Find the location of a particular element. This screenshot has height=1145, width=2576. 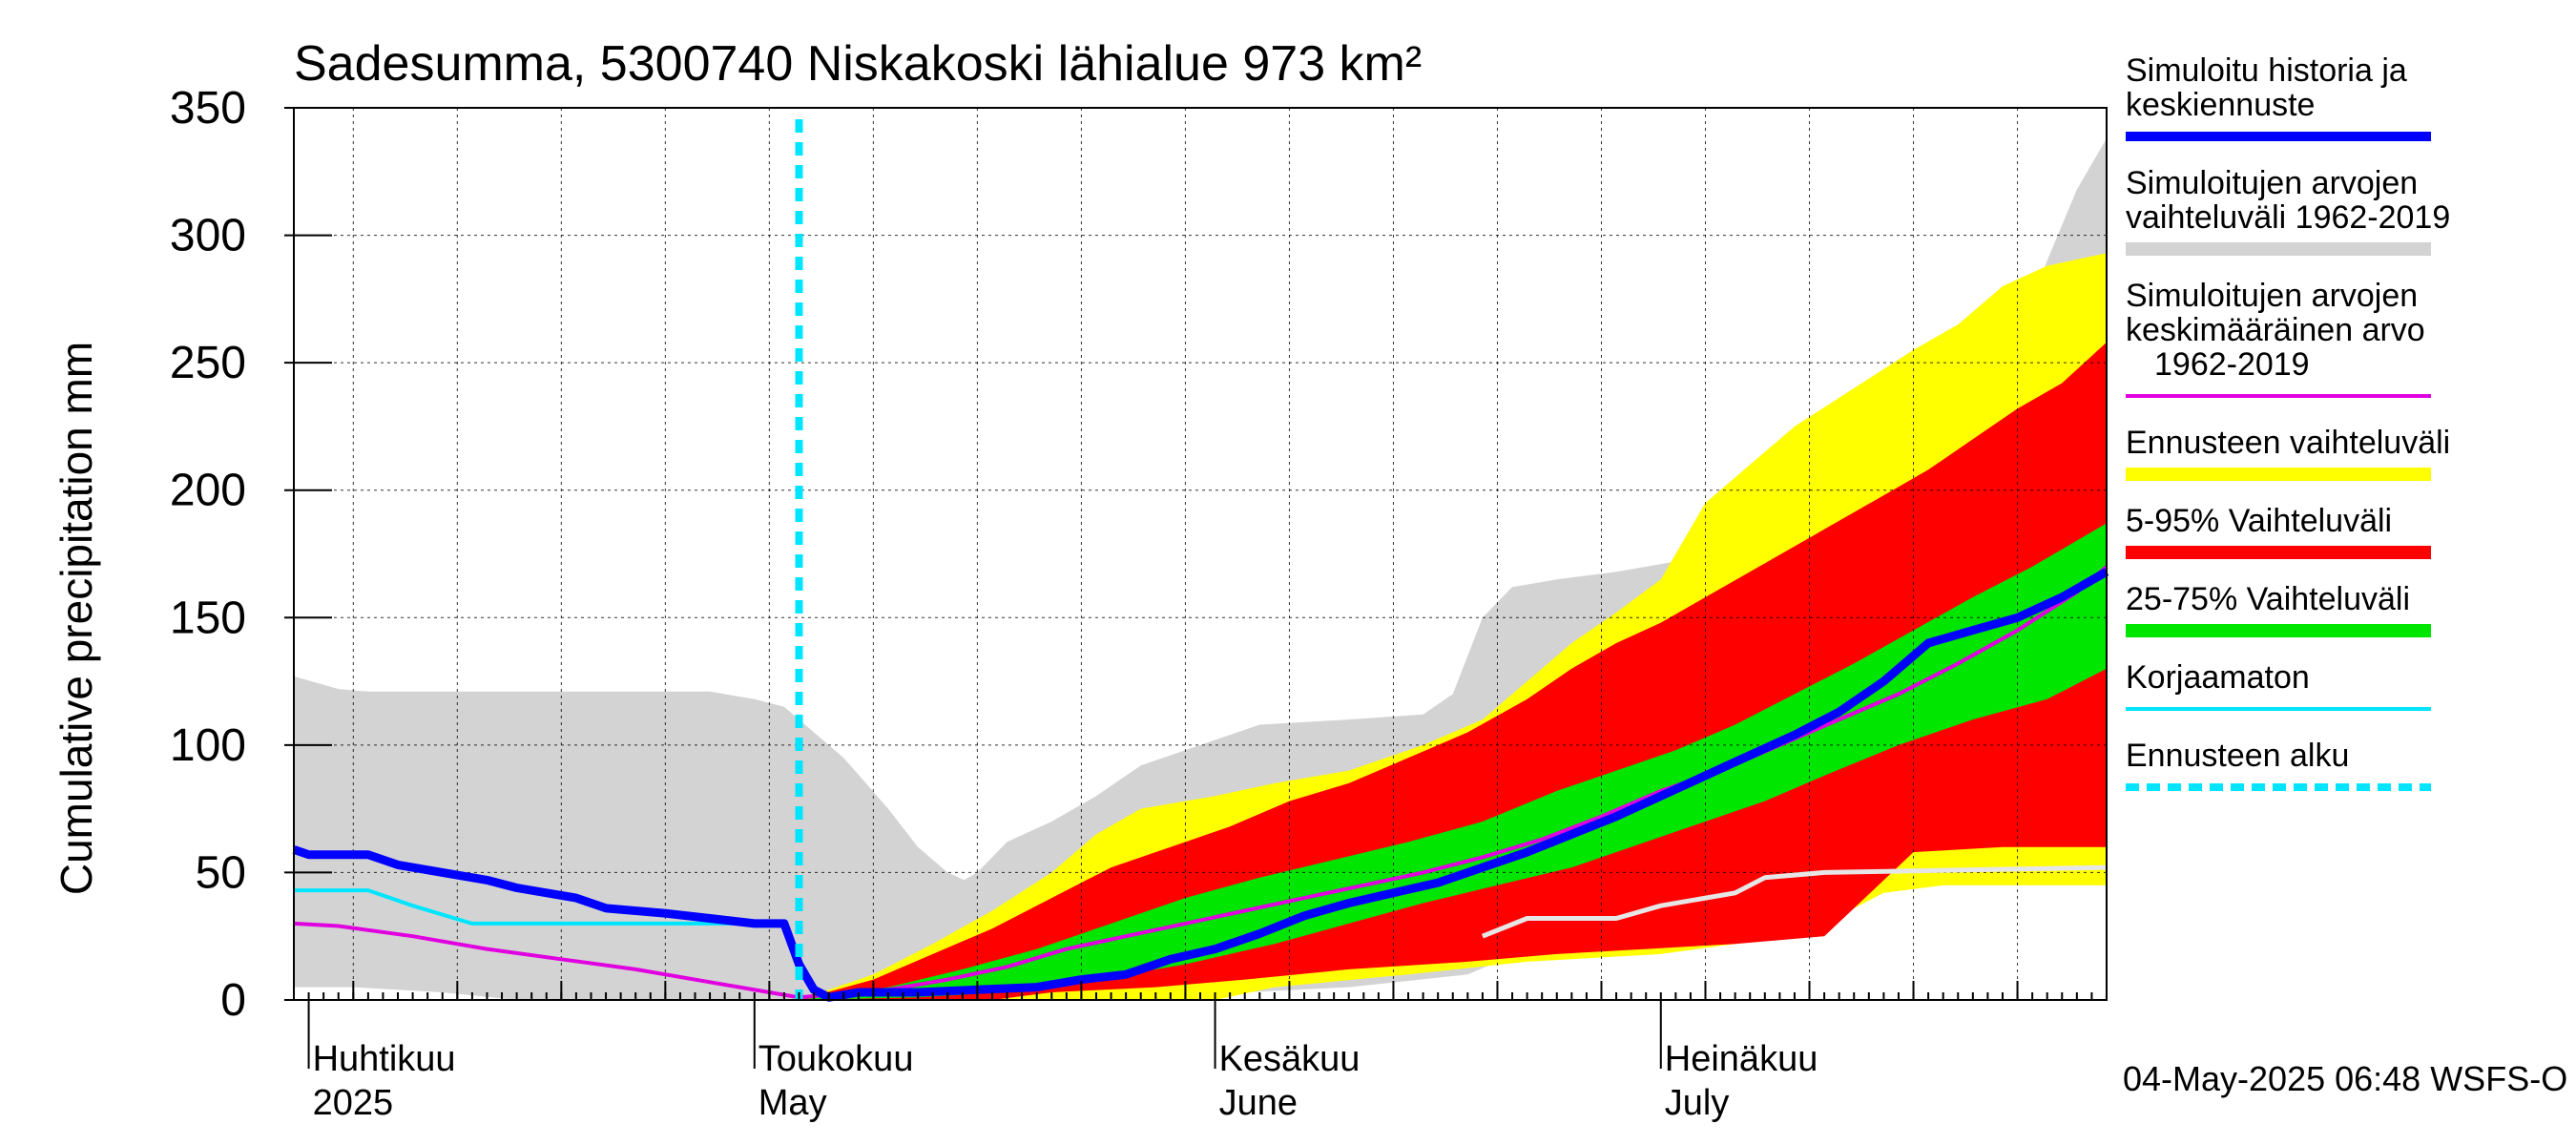

month-label-fi: Heinäkuu is located at coordinates (1741, 1059).